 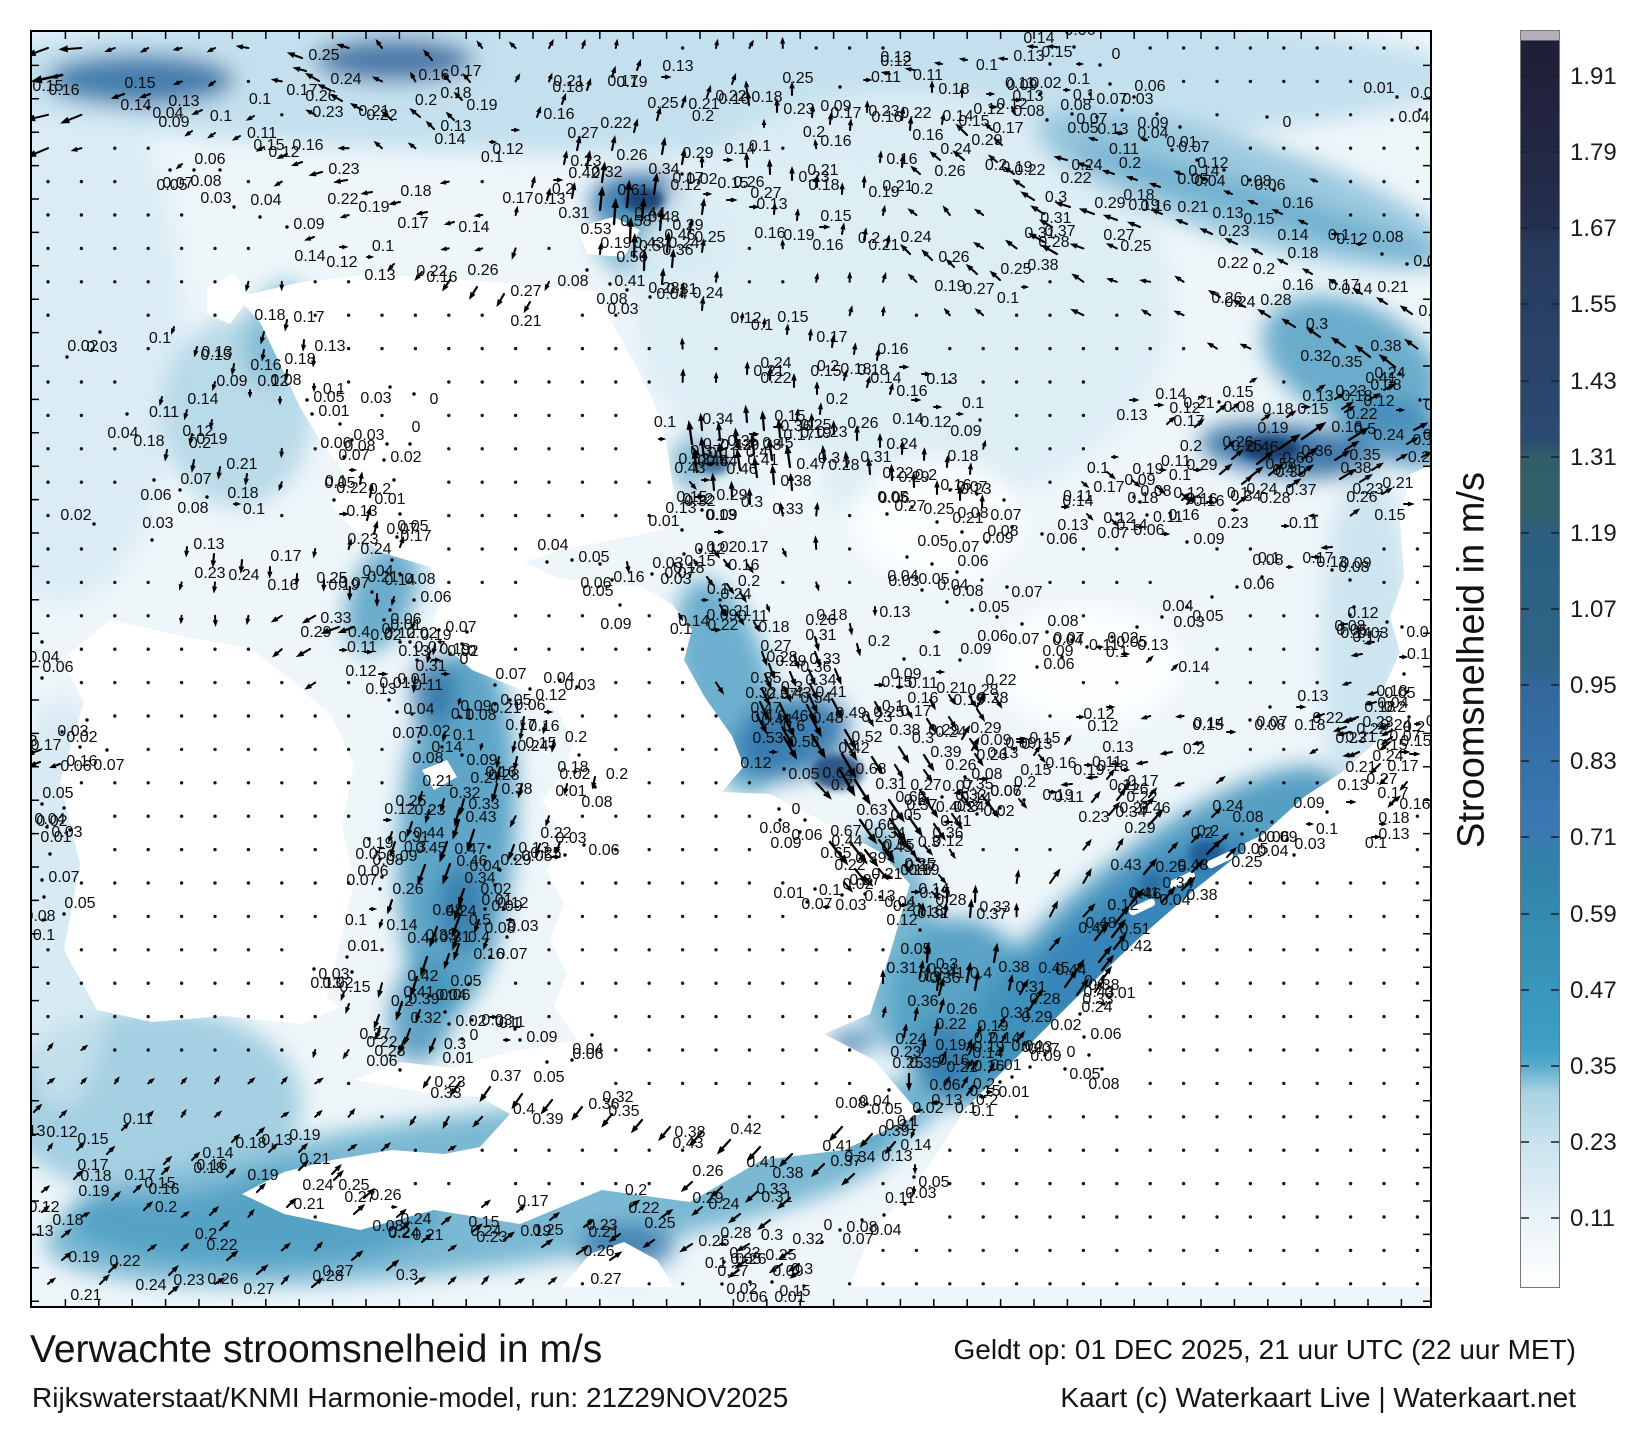 I want to click on speed-label: 0.3, so click(x=829, y=458).